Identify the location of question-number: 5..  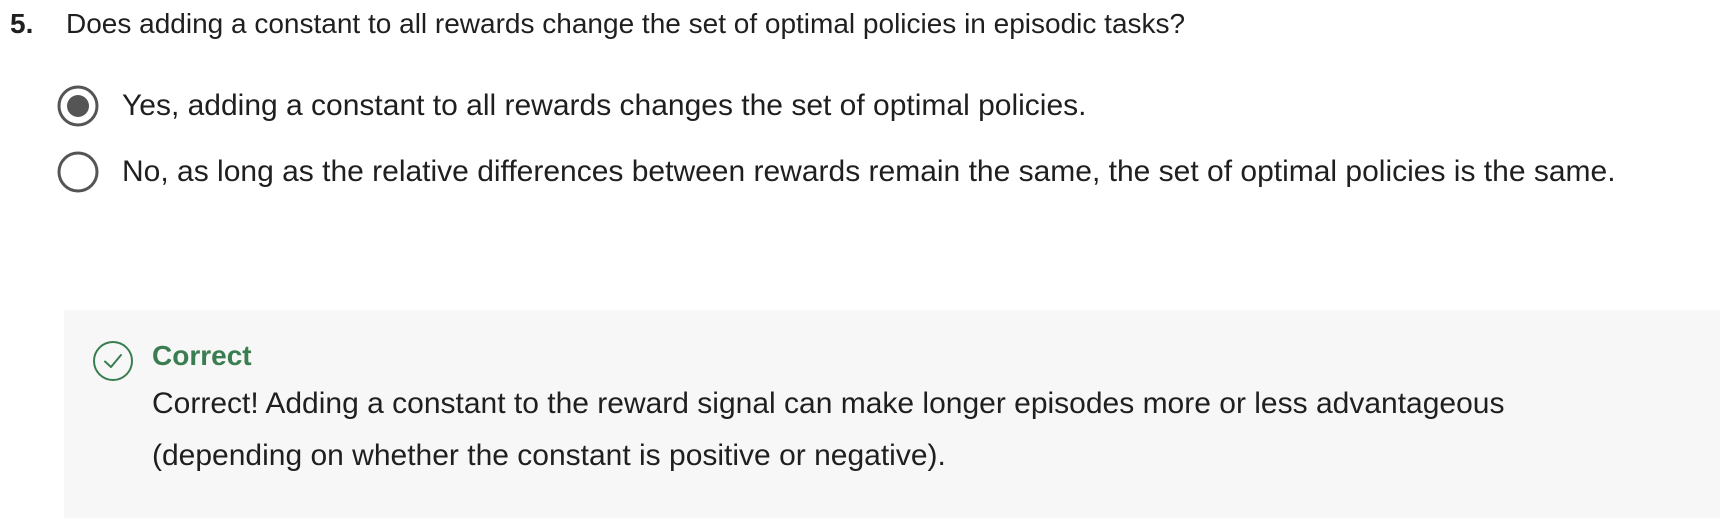
(22, 23).